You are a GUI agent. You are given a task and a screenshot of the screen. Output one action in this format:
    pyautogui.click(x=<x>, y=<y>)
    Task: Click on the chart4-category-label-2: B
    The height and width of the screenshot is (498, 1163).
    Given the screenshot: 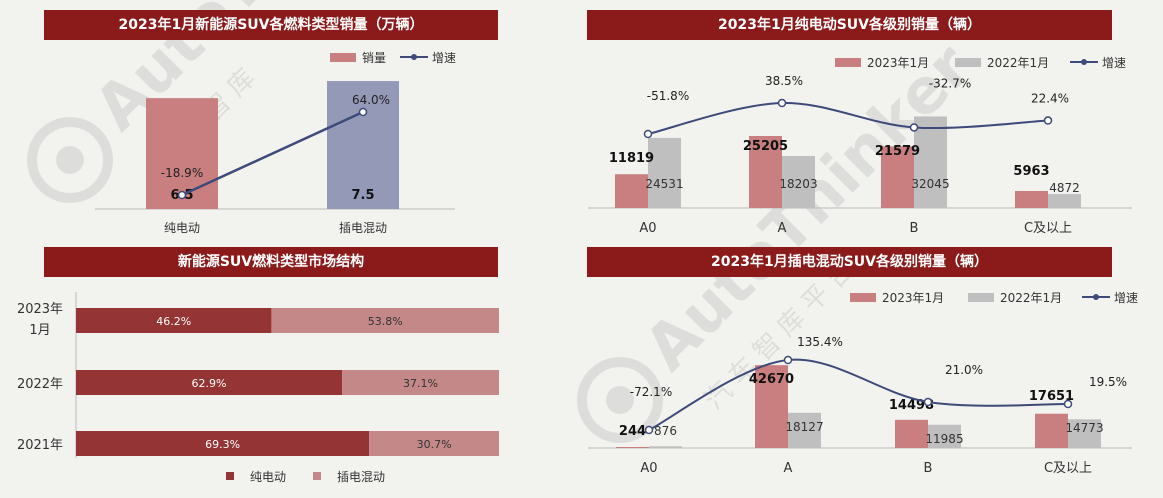 What is the action you would take?
    pyautogui.click(x=928, y=468)
    